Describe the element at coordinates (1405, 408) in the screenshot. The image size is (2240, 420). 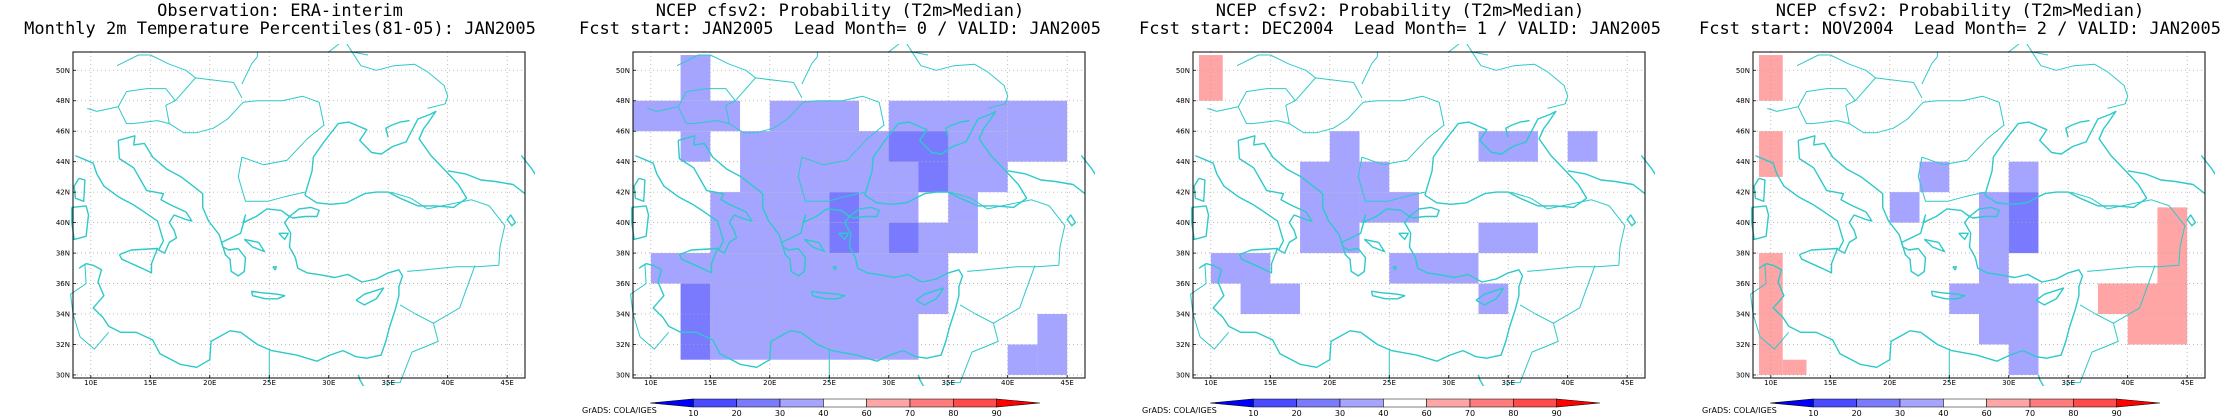
I see `colorbar: 10 20 30 40 60 70 80 90` at that location.